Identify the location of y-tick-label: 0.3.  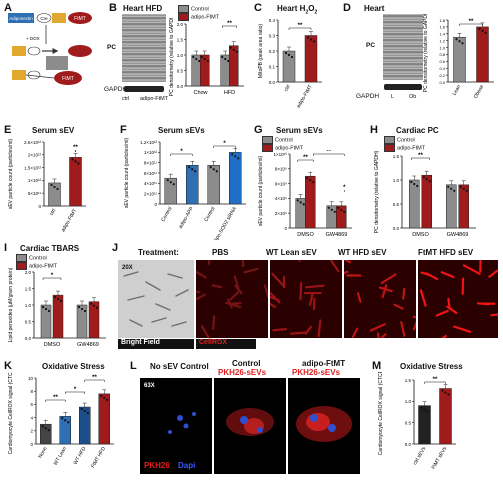
(272, 35).